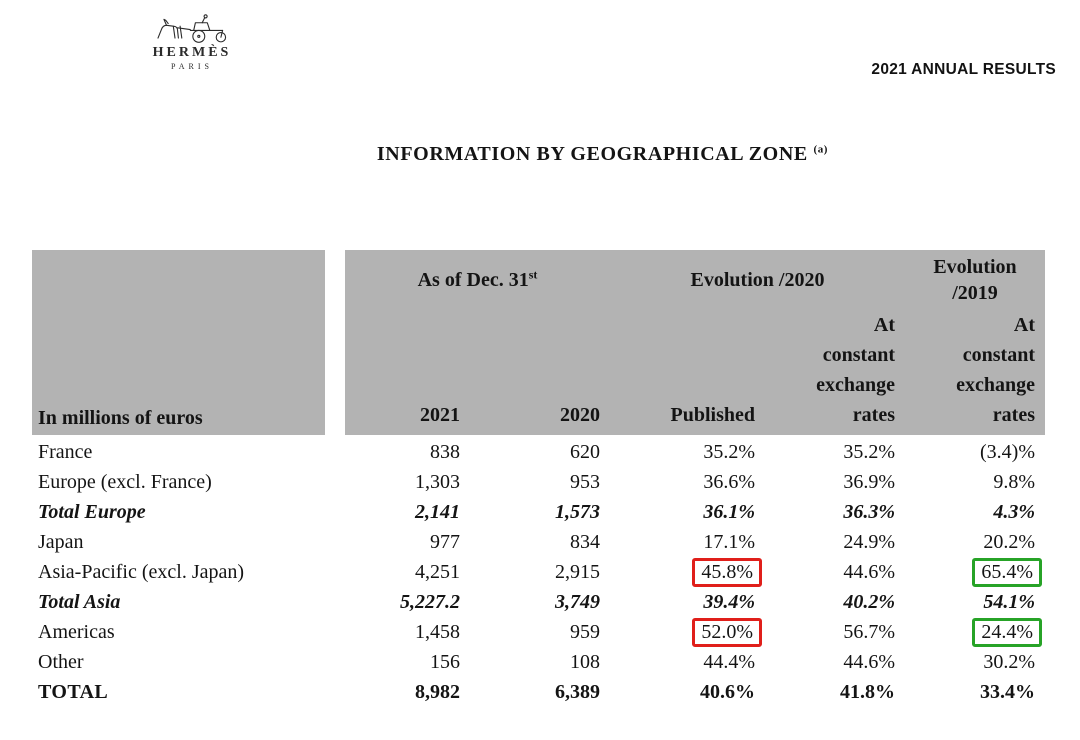 This screenshot has width=1080, height=740. Describe the element at coordinates (1014, 511) in the screenshot. I see `cell-constant-2019: 4.3%` at that location.